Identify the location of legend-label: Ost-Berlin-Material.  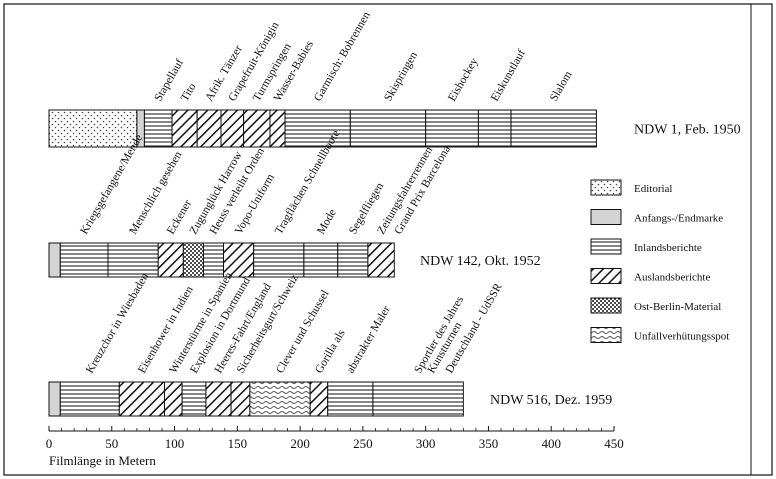
(677, 307).